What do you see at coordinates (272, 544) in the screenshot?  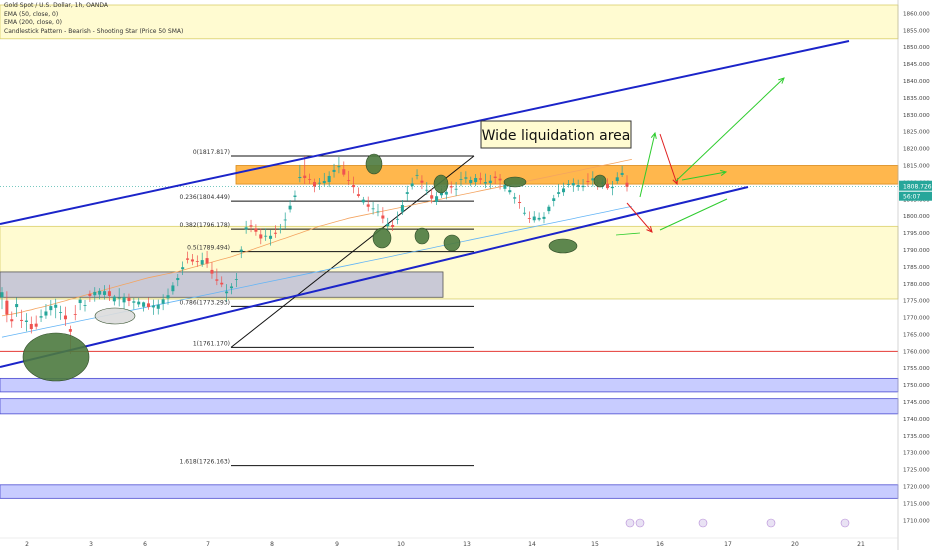 I see `x-tick-label: 8` at bounding box center [272, 544].